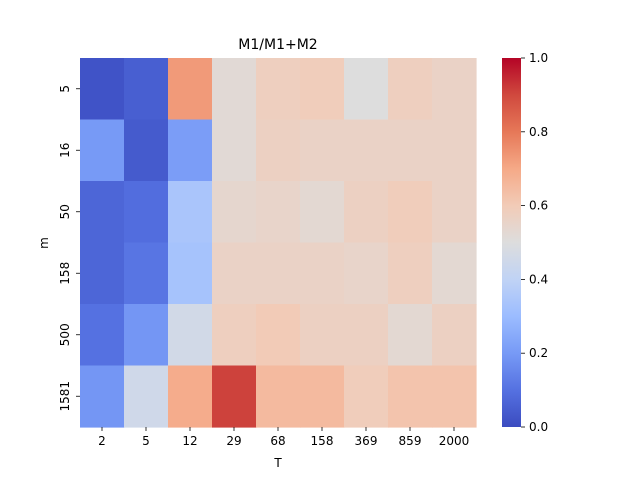  I want to click on x-tick-label: 29, so click(233, 441).